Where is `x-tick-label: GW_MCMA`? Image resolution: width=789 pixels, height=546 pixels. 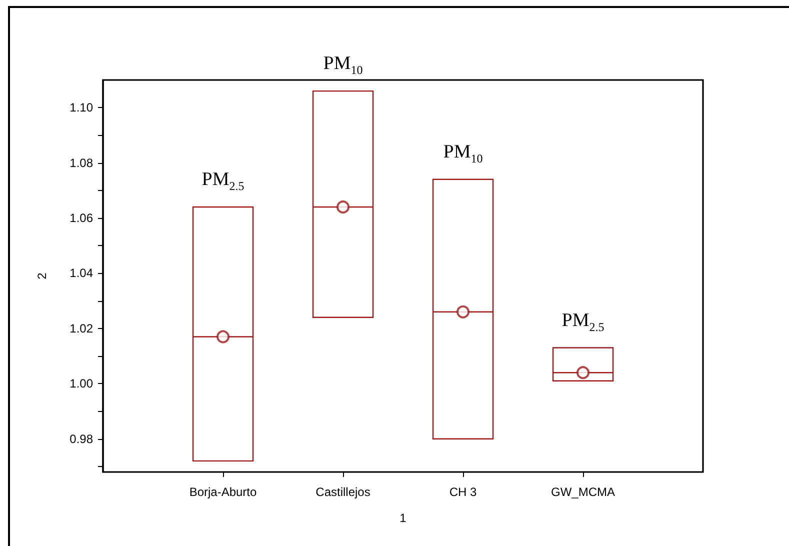
x-tick-label: GW_MCMA is located at coordinates (583, 492).